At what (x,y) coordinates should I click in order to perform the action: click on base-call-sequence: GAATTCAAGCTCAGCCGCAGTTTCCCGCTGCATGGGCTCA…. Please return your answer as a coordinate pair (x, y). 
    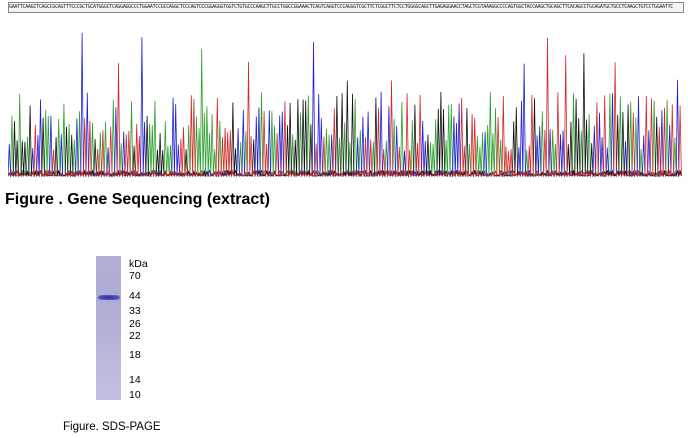
    Looking at the image, I should click on (346, 7).